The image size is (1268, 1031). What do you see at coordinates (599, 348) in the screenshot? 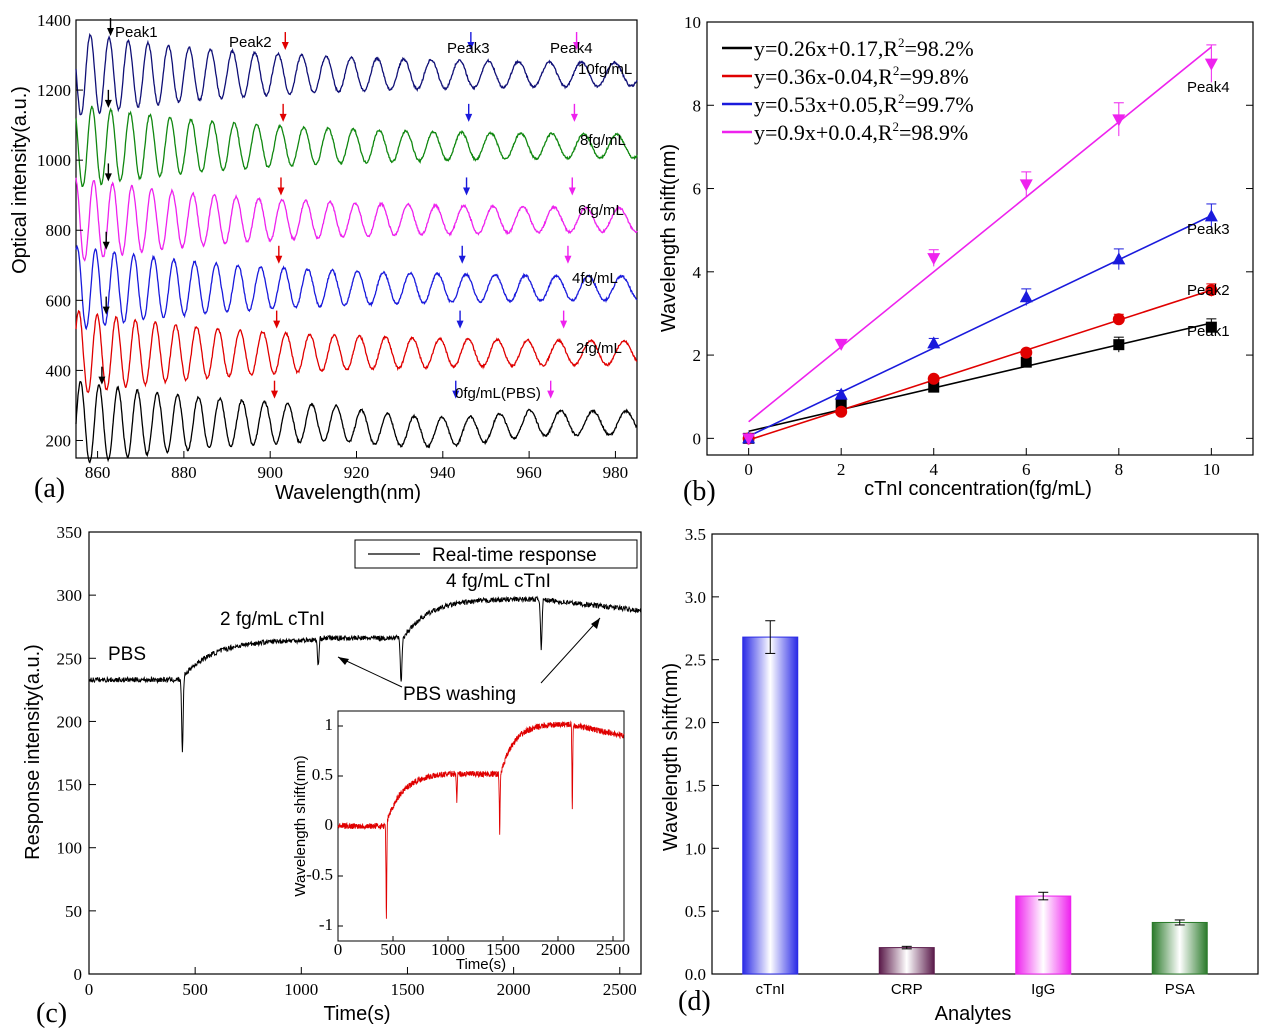
I see `series-label-2fg: 2fg/mL` at bounding box center [599, 348].